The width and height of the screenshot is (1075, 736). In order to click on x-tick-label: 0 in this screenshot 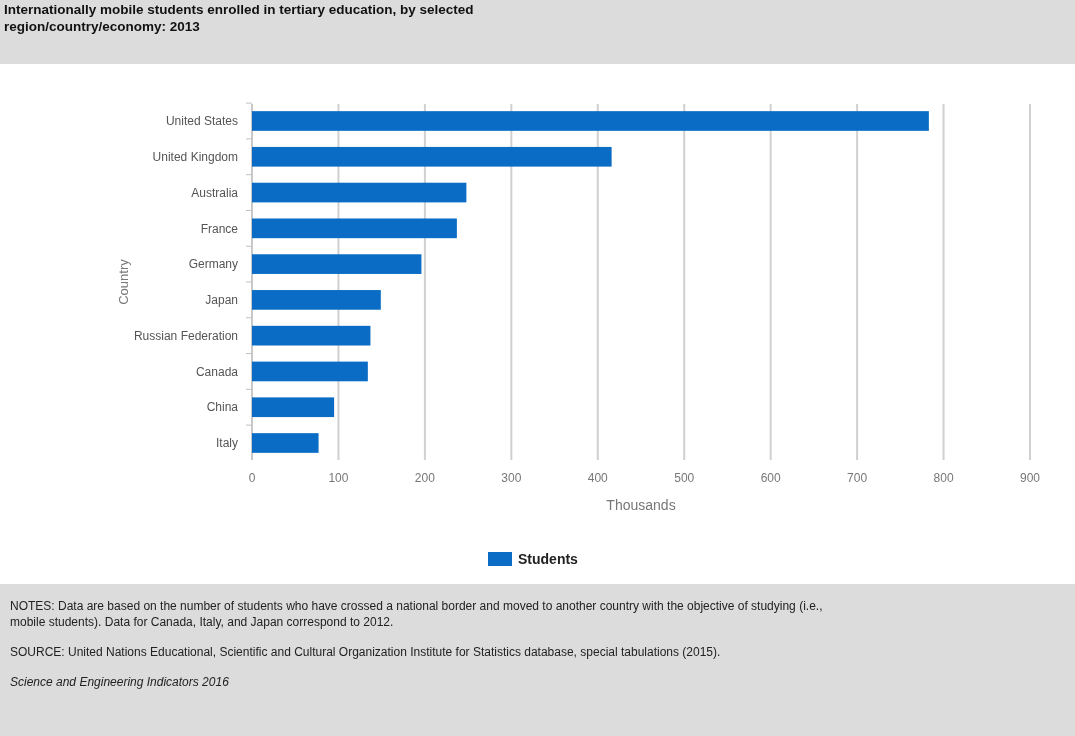, I will do `click(252, 478)`.